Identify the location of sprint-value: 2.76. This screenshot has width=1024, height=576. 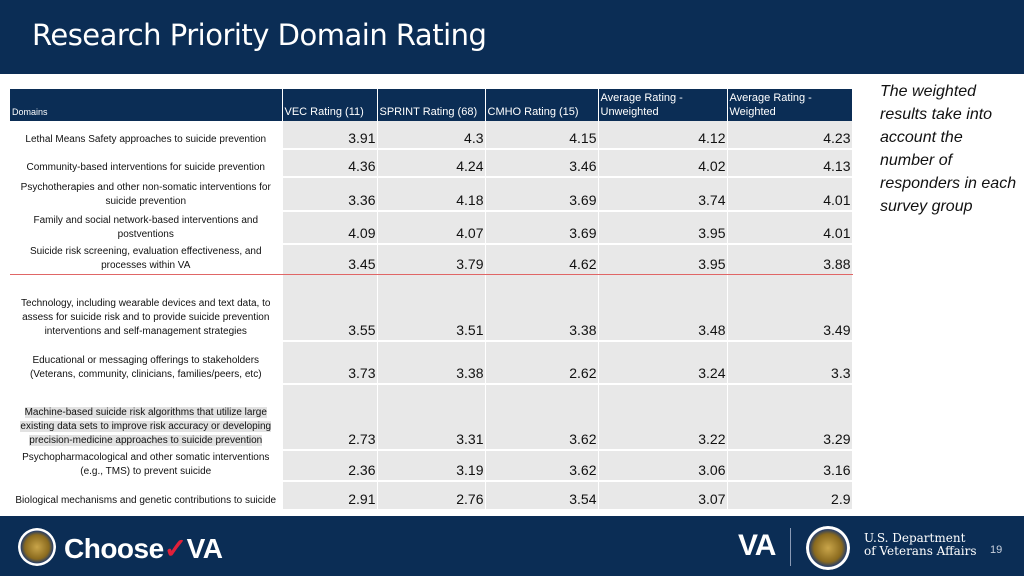
(431, 495).